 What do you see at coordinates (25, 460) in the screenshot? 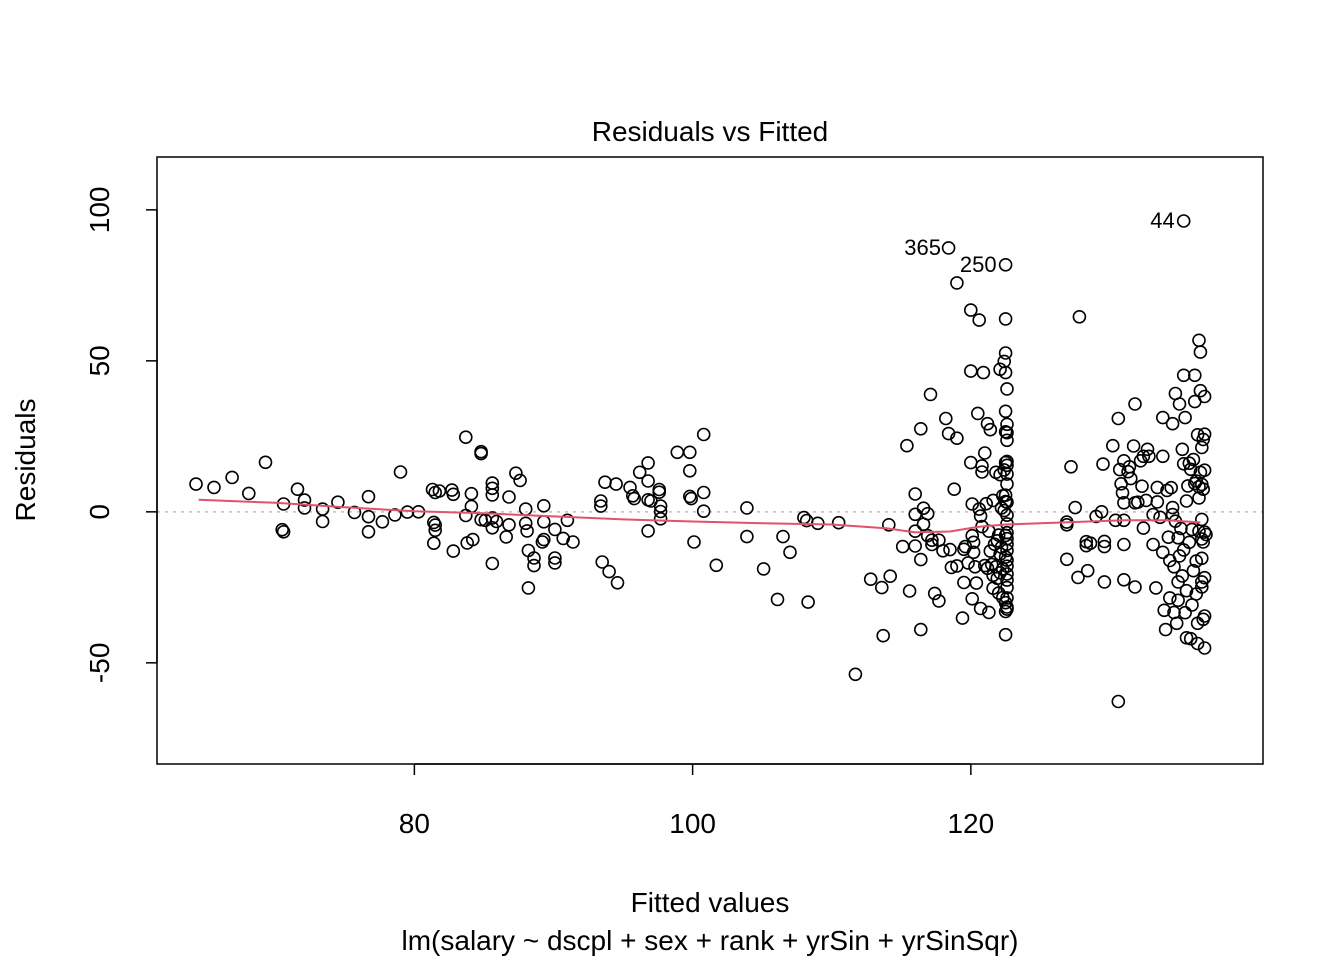
I see `y-axis-label: Residuals` at bounding box center [25, 460].